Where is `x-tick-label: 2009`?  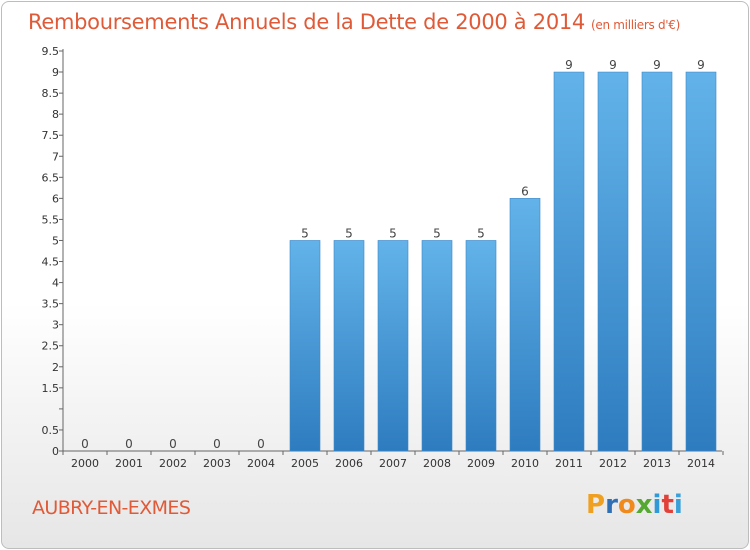 x-tick-label: 2009 is located at coordinates (481, 463).